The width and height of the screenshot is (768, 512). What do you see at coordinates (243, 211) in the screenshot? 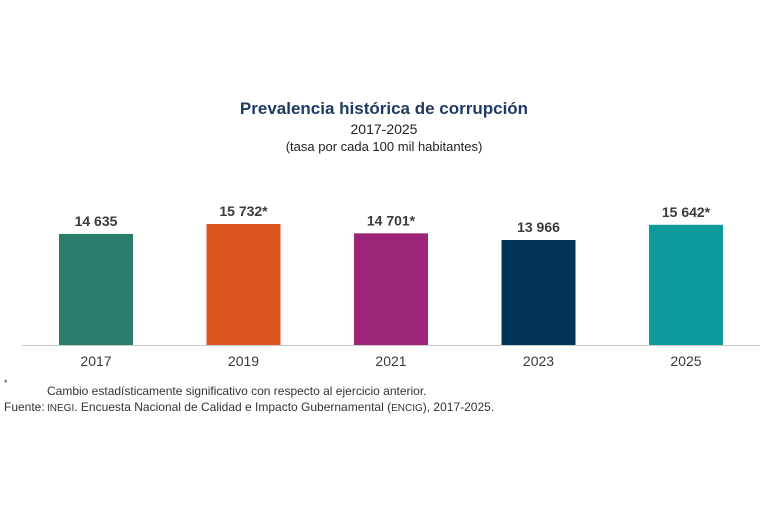
I see `value-label-2019: 15 732*` at bounding box center [243, 211].